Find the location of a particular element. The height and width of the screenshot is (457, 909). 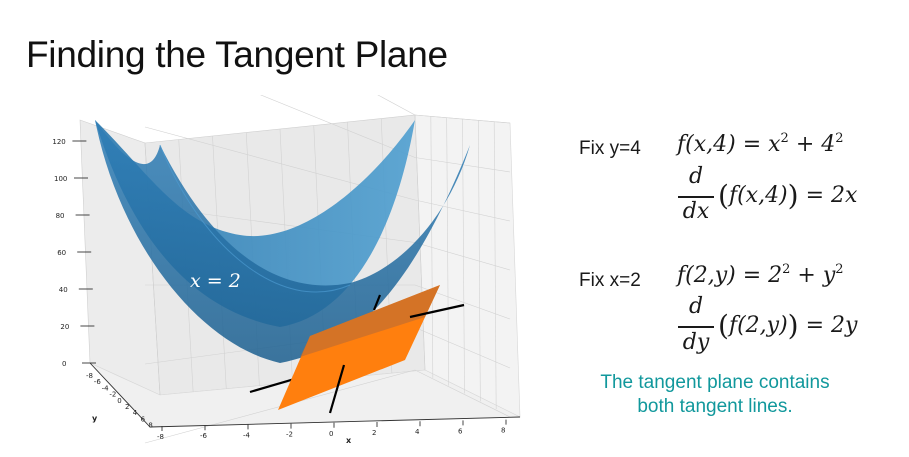

x-axis-label: x is located at coordinates (349, 440).